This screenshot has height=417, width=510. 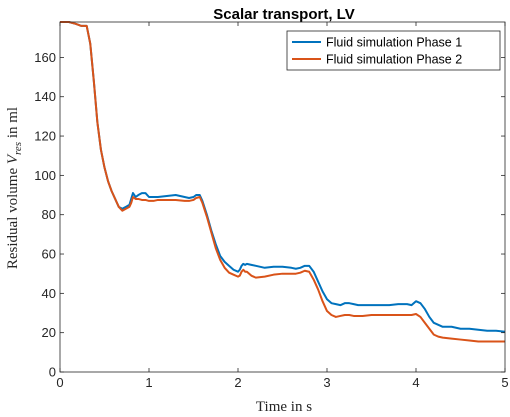 I want to click on y-tick-label: 60, so click(x=49, y=254).